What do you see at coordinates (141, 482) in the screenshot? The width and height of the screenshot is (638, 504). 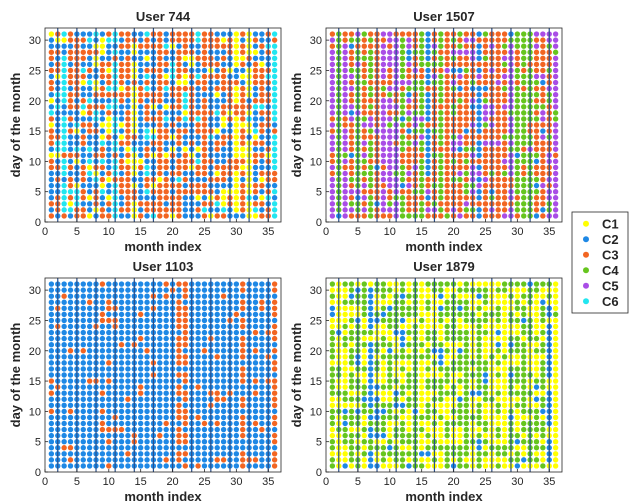 I see `x-tick-label: 15` at bounding box center [141, 482].